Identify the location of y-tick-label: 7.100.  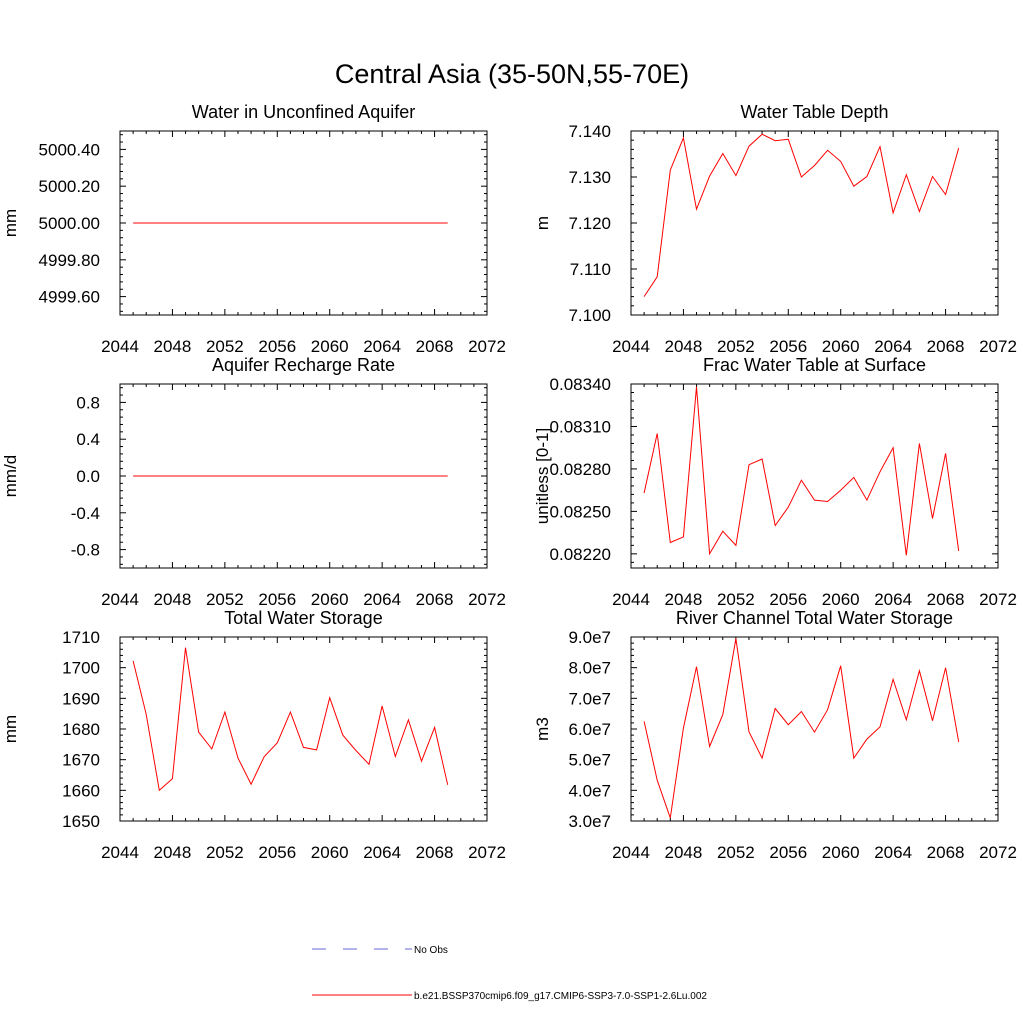
(589, 315).